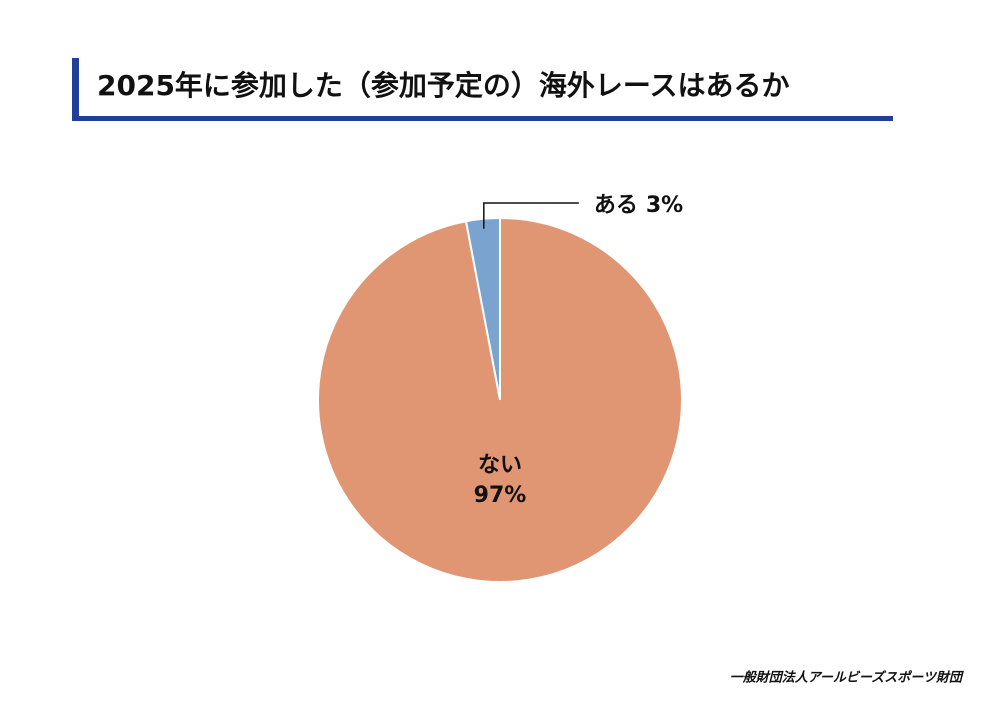 The image size is (1000, 712). Describe the element at coordinates (664, 205) in the screenshot. I see `value-label: 3%` at that location.